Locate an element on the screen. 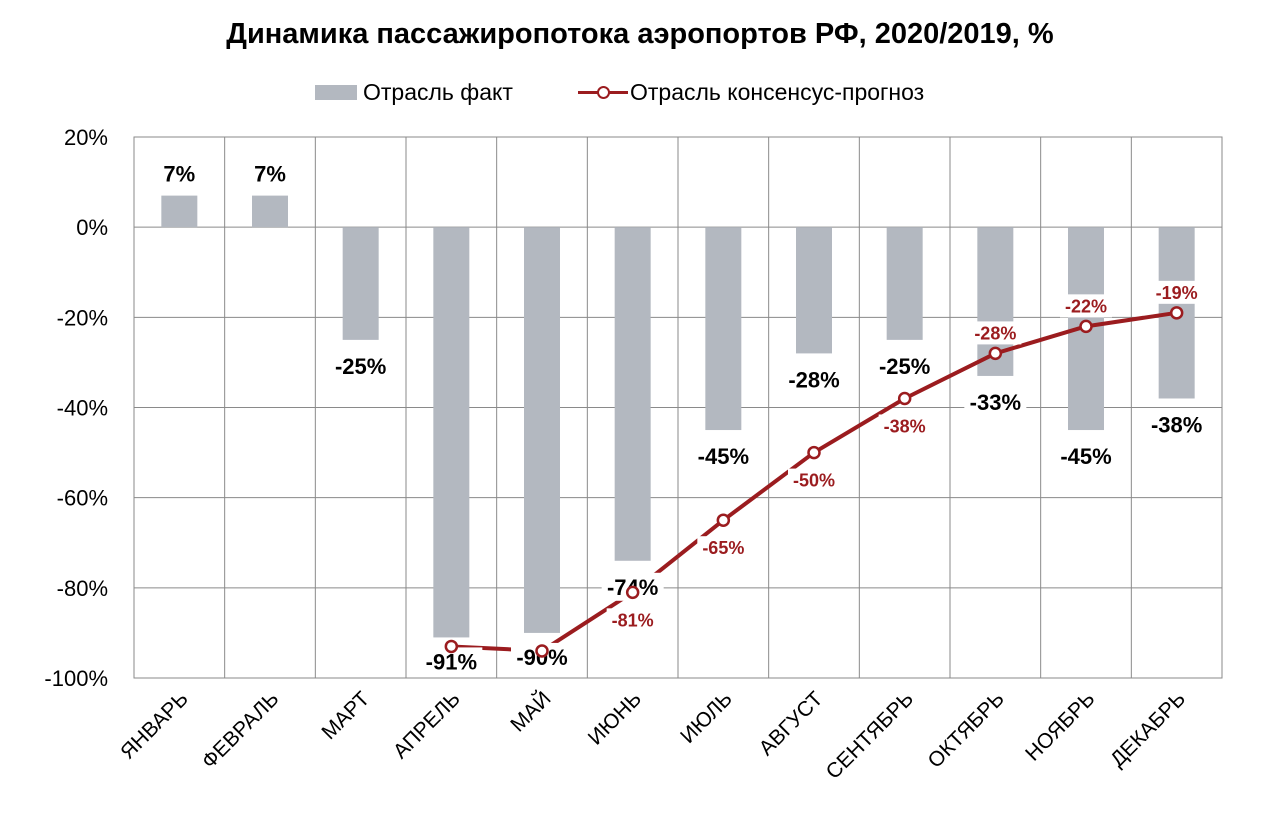 The image size is (1280, 835). bar-data-label: -28% is located at coordinates (813, 379).